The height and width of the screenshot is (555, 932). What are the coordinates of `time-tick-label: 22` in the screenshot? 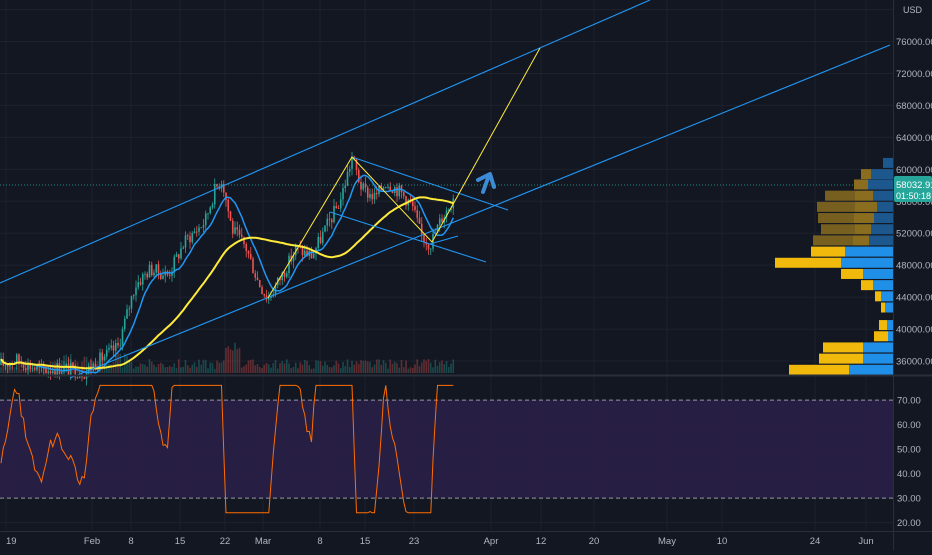 It's located at (225, 541).